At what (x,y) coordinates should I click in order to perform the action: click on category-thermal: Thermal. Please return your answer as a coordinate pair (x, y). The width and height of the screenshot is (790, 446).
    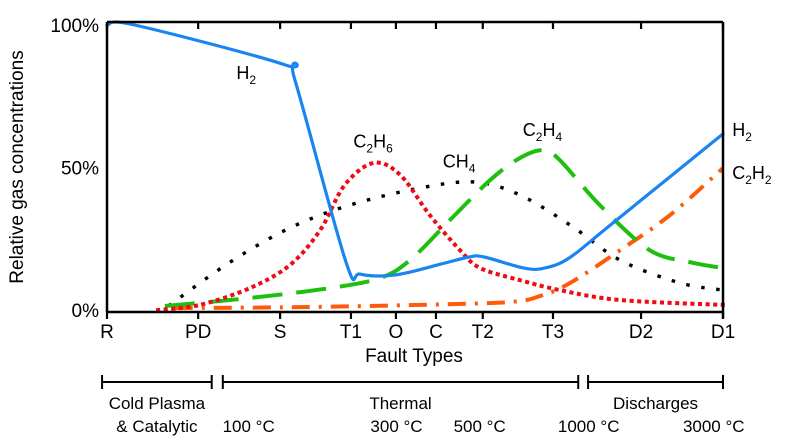
    Looking at the image, I should click on (400, 394).